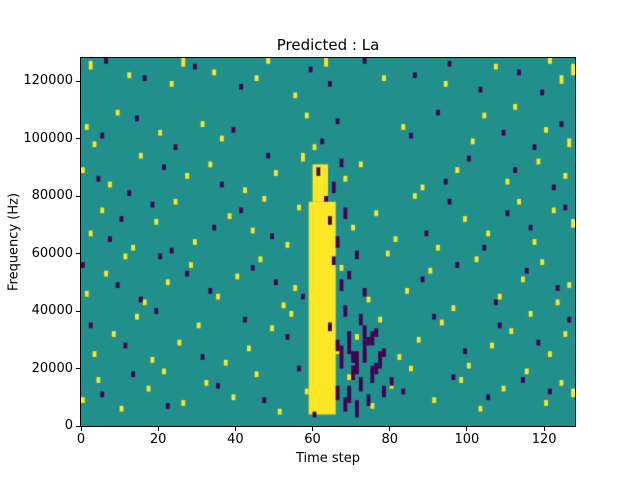 The width and height of the screenshot is (640, 480). Describe the element at coordinates (235, 439) in the screenshot. I see `x-tick-label: 40` at that location.